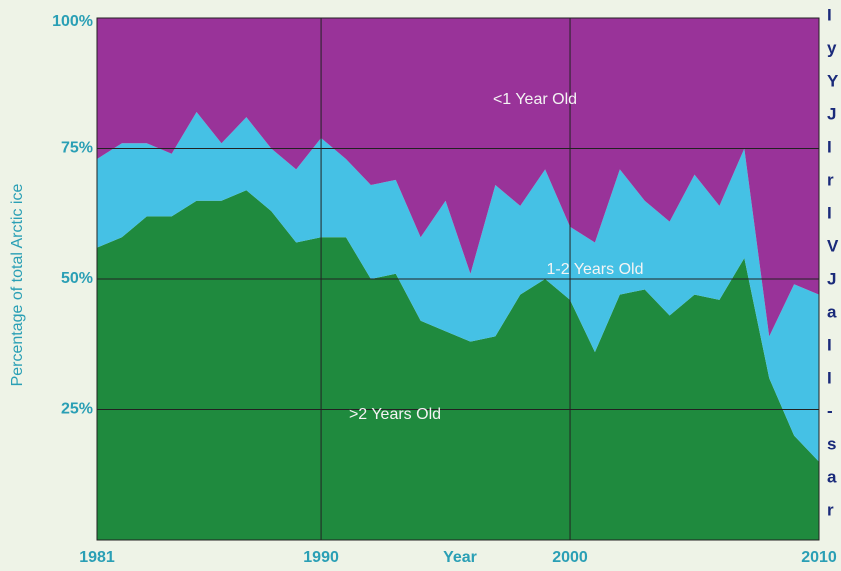 Image resolution: width=841 pixels, height=571 pixels. Describe the element at coordinates (17, 285) in the screenshot. I see `y-axis-label: Percentage of total Arctic ice` at that location.